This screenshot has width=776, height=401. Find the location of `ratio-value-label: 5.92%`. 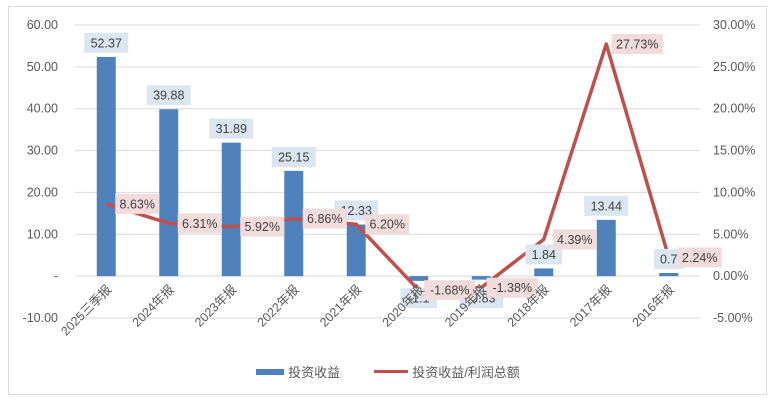

ratio-value-label: 5.92% is located at coordinates (262, 227).